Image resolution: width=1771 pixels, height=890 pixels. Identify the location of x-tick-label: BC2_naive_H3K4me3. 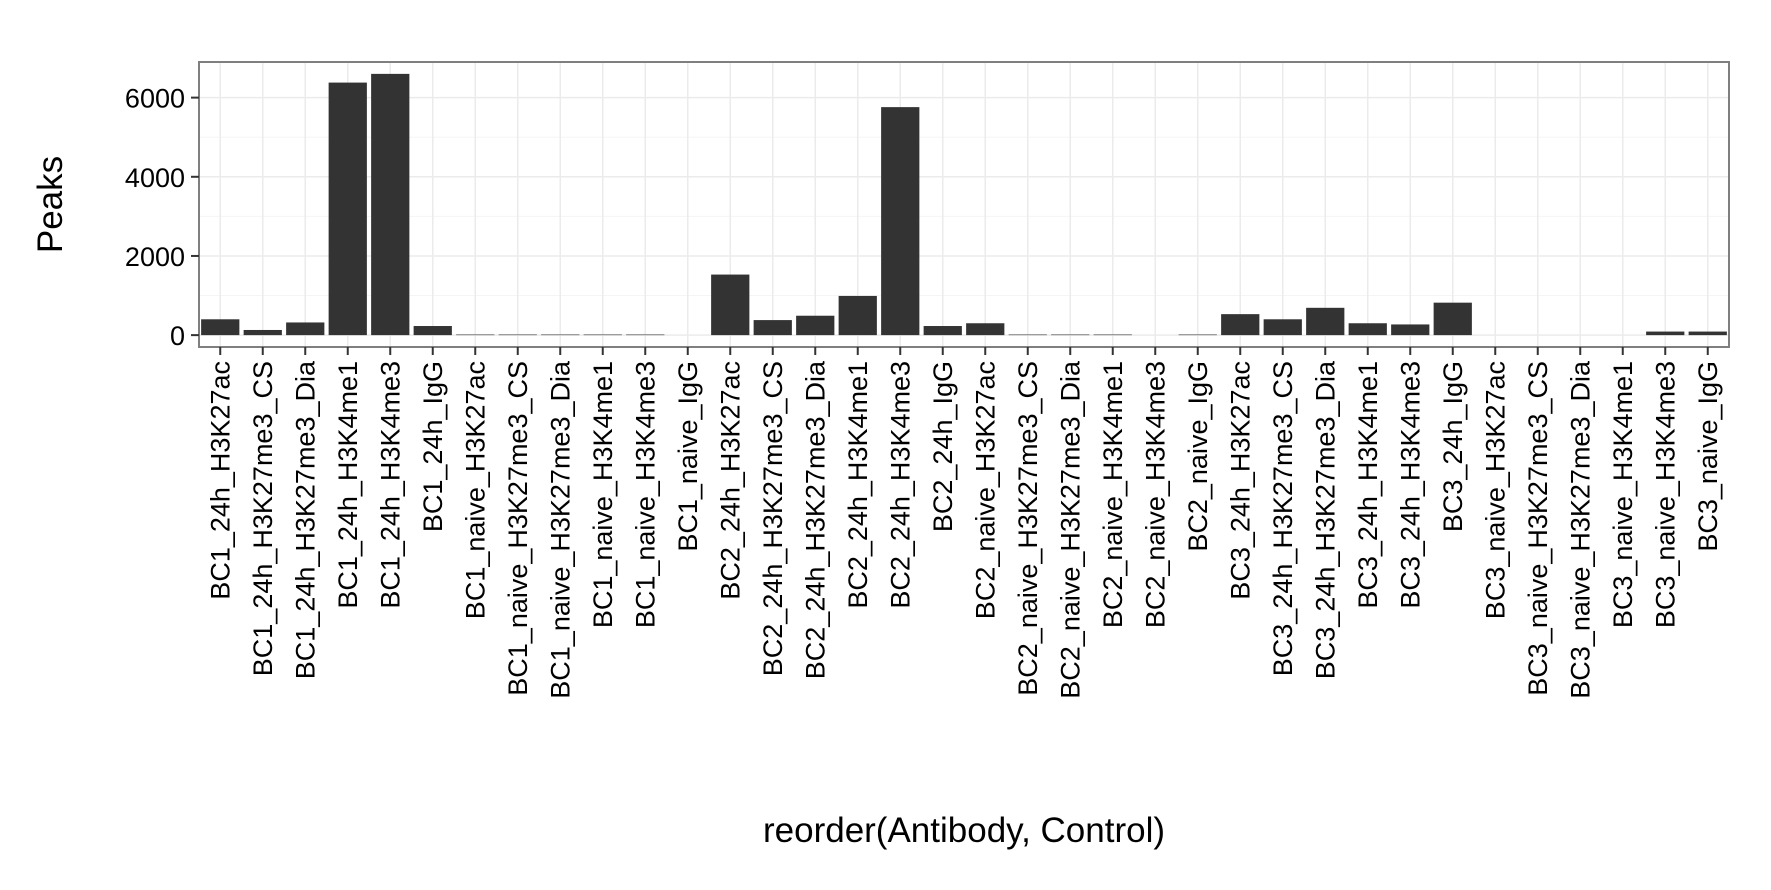
(1155, 494).